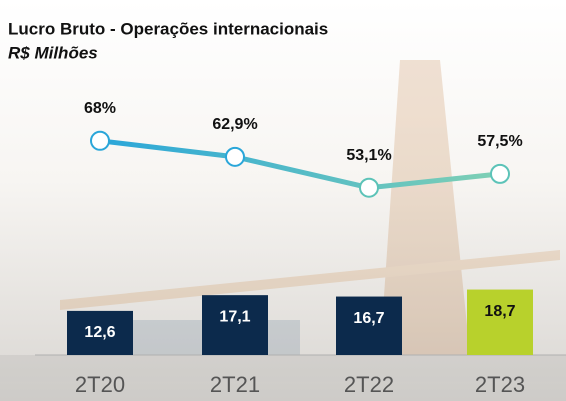 The width and height of the screenshot is (566, 401). What do you see at coordinates (500, 384) in the screenshot?
I see `x-tick-label: 2T23` at bounding box center [500, 384].